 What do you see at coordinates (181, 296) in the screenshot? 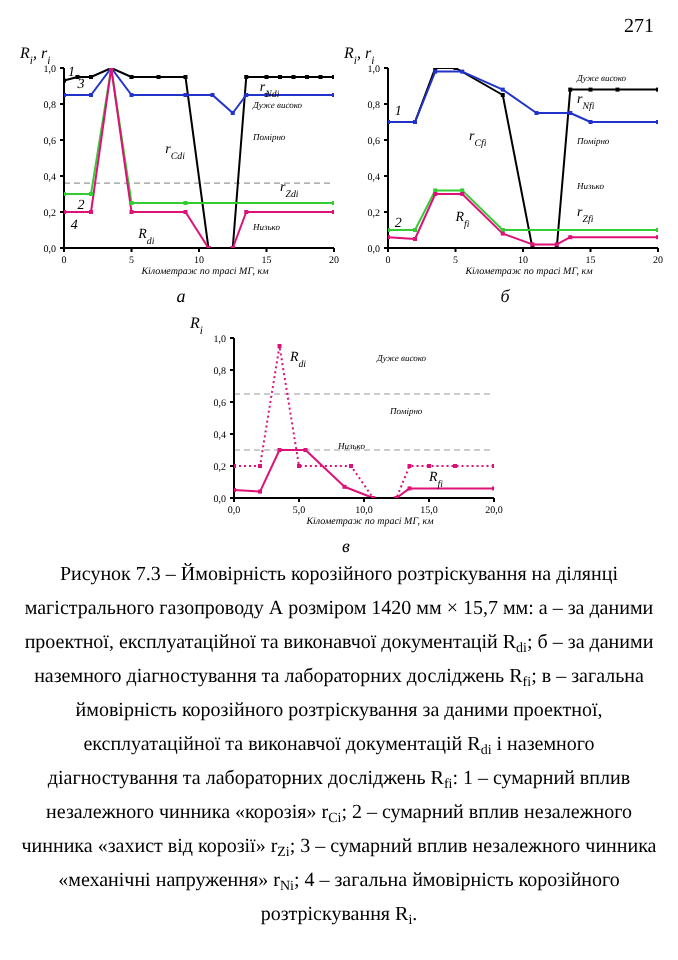
I see `text: а` at bounding box center [181, 296].